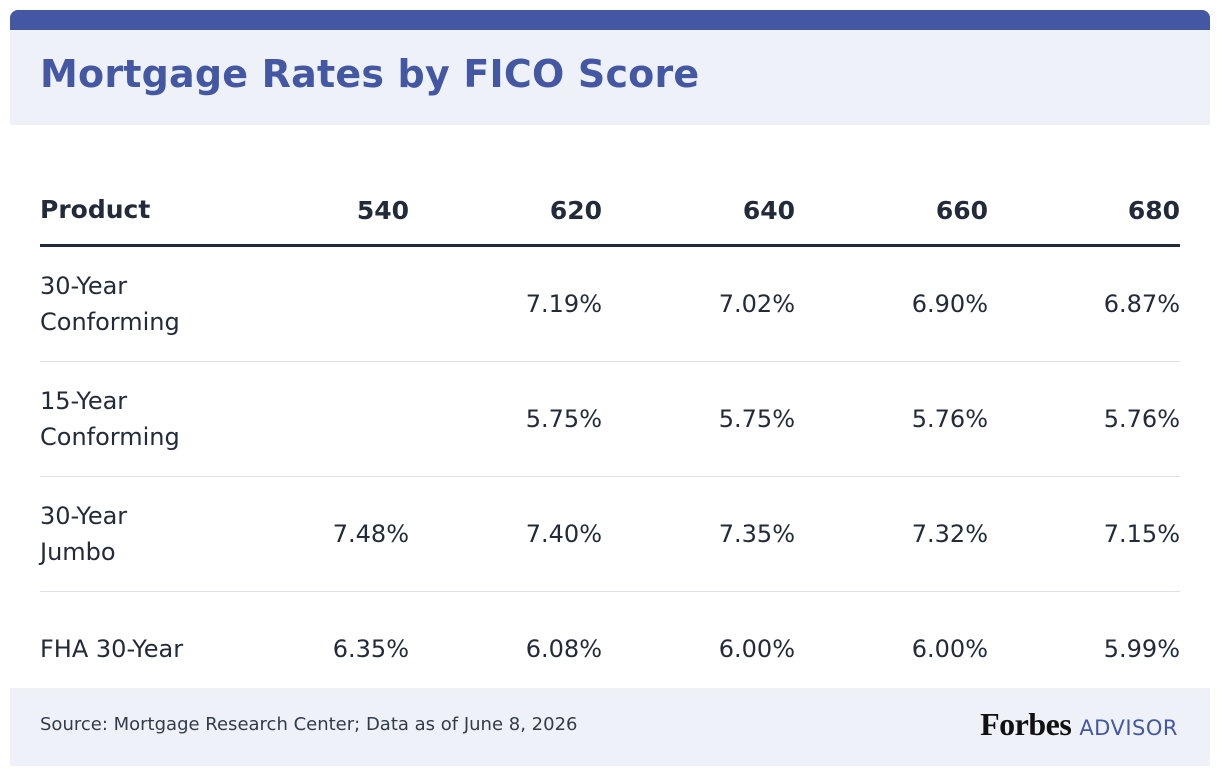 This screenshot has height=776, width=1220. Describe the element at coordinates (1141, 649) in the screenshot. I see `rate-cell: 5.99%` at that location.